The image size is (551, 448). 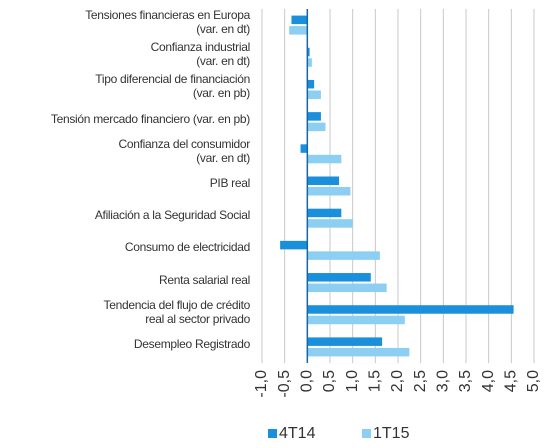 What do you see at coordinates (488, 381) in the screenshot?
I see `x-tick-label: 4,0` at bounding box center [488, 381].